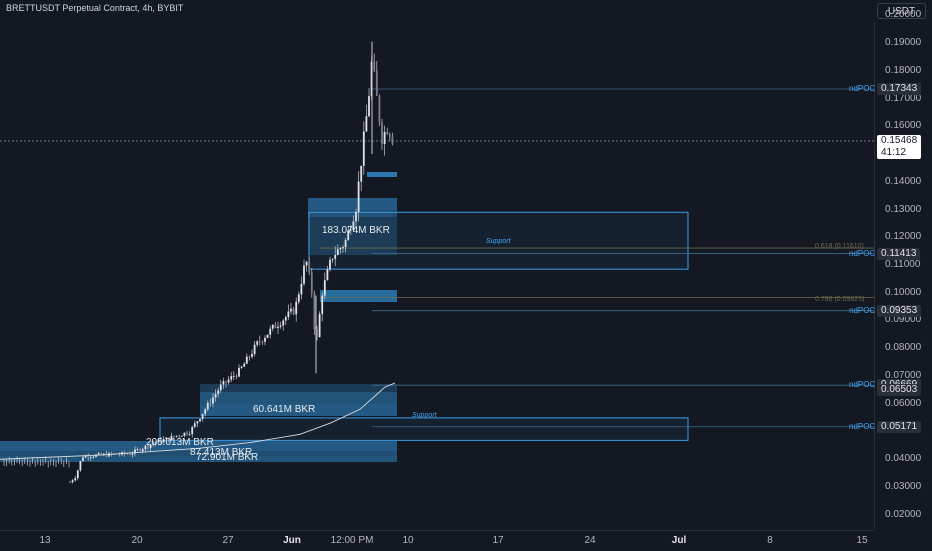 The image size is (932, 551). I want to click on price-tick: 0.17000, so click(903, 98).